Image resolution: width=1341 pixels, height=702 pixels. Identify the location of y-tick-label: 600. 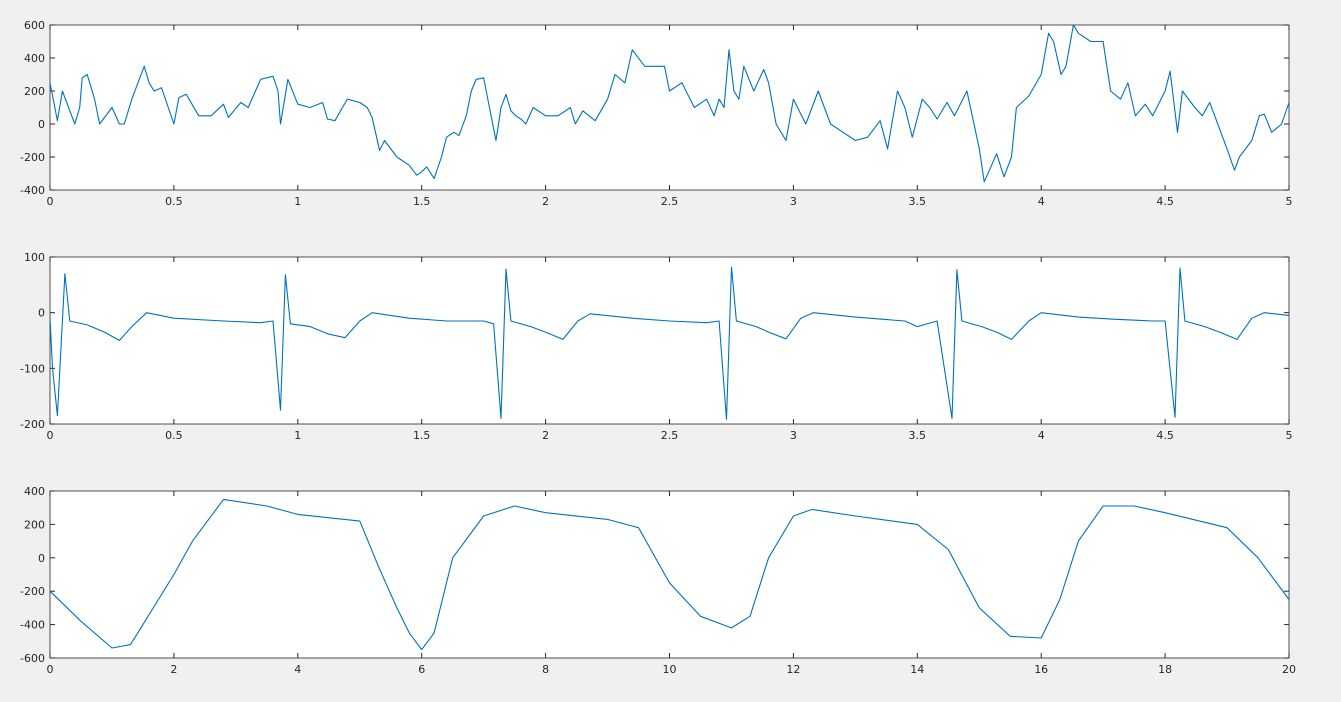
(34, 25).